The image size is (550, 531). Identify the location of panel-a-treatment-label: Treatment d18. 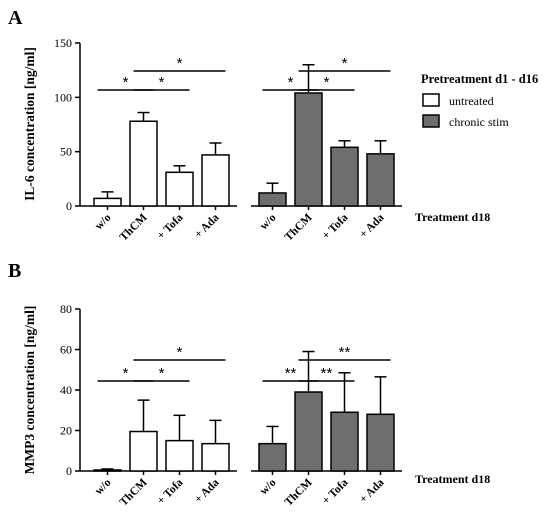
(452, 217).